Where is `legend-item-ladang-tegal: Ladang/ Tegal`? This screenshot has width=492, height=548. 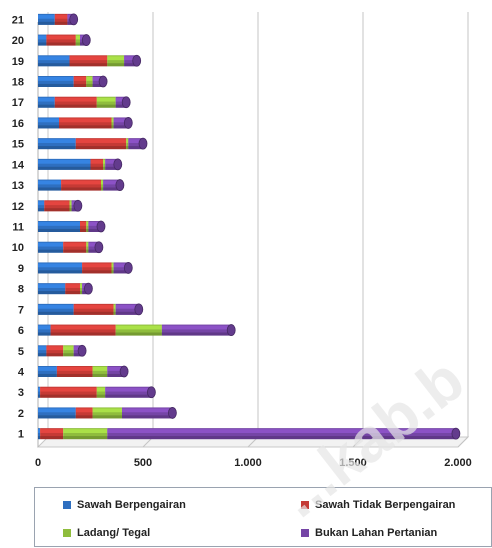 legend-item-ladang-tegal: Ladang/ Tegal is located at coordinates (106, 533).